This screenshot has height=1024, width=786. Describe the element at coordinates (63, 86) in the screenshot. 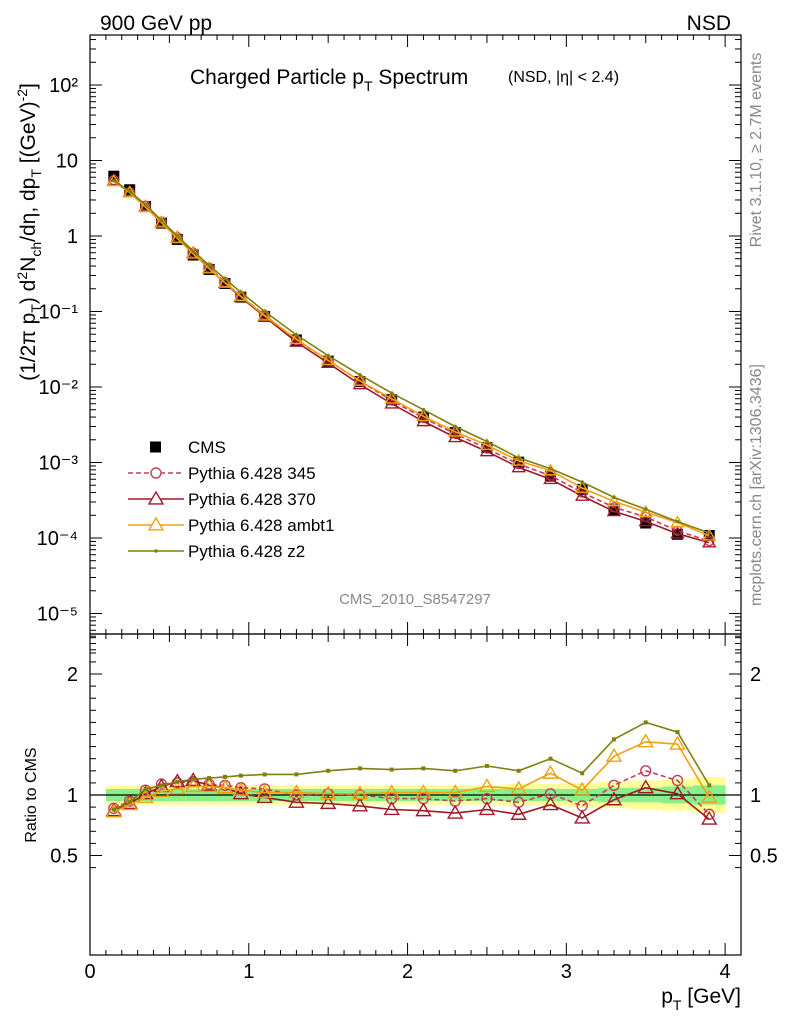

I see `main-y-tick-label: 10²` at that location.